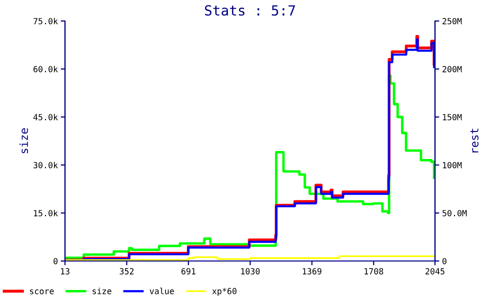 This screenshot has height=300, width=500. What do you see at coordinates (250, 271) in the screenshot?
I see `x-tick-label: 1030` at bounding box center [250, 271].